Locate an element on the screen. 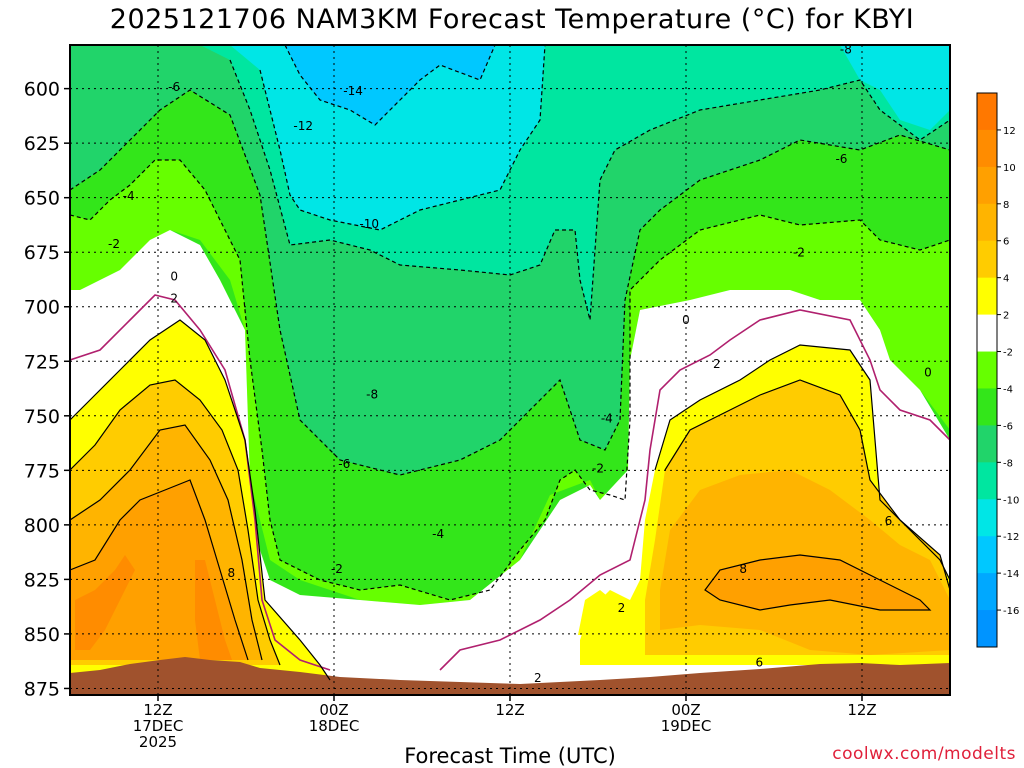 The image size is (1024, 768). y-tick-label: 850 is located at coordinates (42, 635).